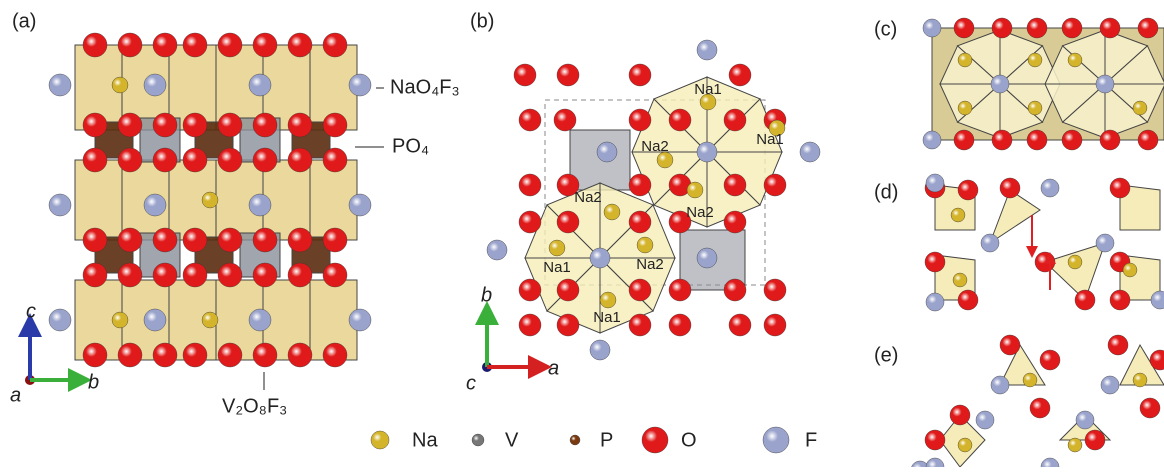 Image resolution: width=1164 pixels, height=472 pixels. What do you see at coordinates (425, 440) in the screenshot?
I see `legend-label: Na` at bounding box center [425, 440].